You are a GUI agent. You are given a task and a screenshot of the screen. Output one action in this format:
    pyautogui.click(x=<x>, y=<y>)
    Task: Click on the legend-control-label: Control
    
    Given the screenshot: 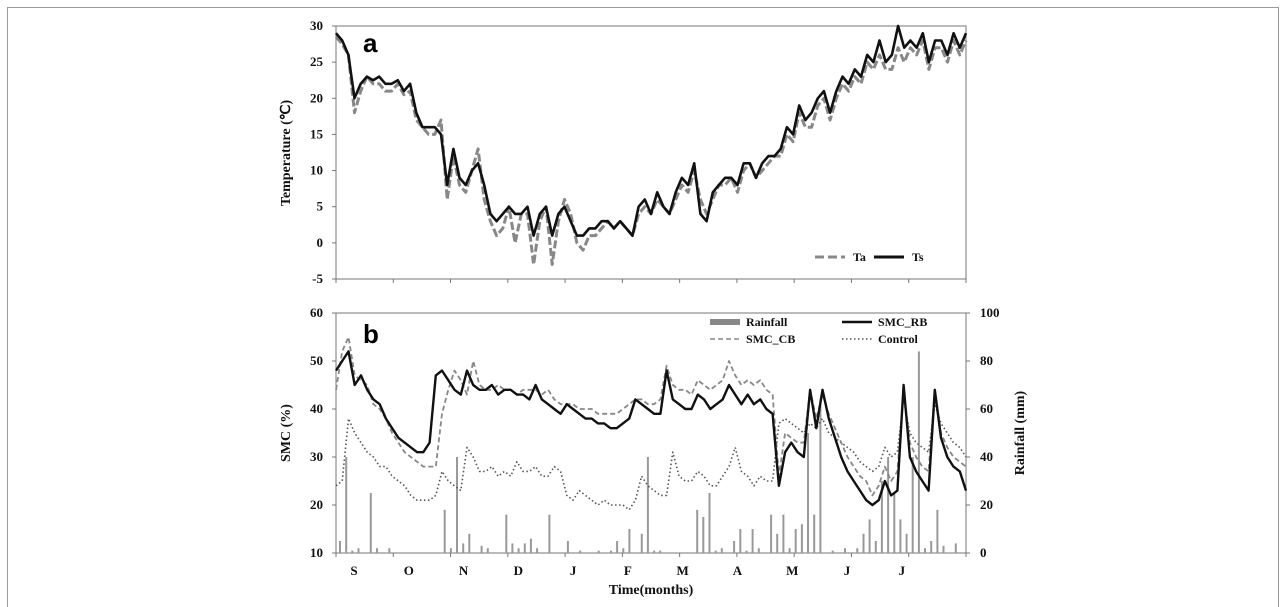 What is the action you would take?
    pyautogui.click(x=898, y=339)
    